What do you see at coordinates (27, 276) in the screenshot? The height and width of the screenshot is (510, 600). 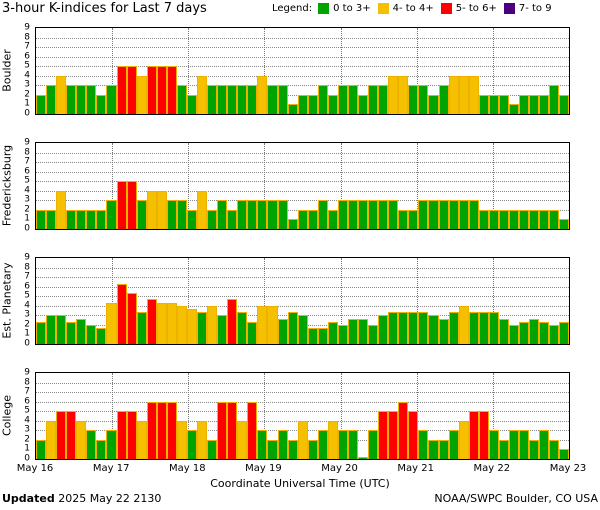 I see `y-tick-7: 7` at bounding box center [27, 276].